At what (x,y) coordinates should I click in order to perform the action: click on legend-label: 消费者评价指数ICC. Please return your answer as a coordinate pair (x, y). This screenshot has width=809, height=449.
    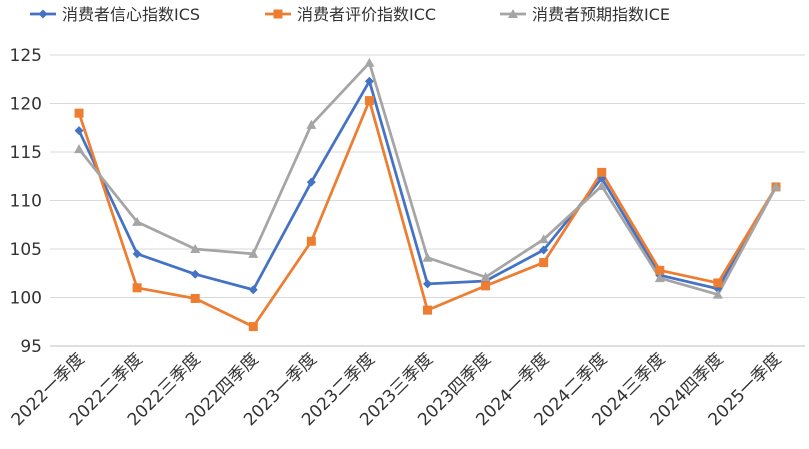
    Looking at the image, I should click on (366, 14).